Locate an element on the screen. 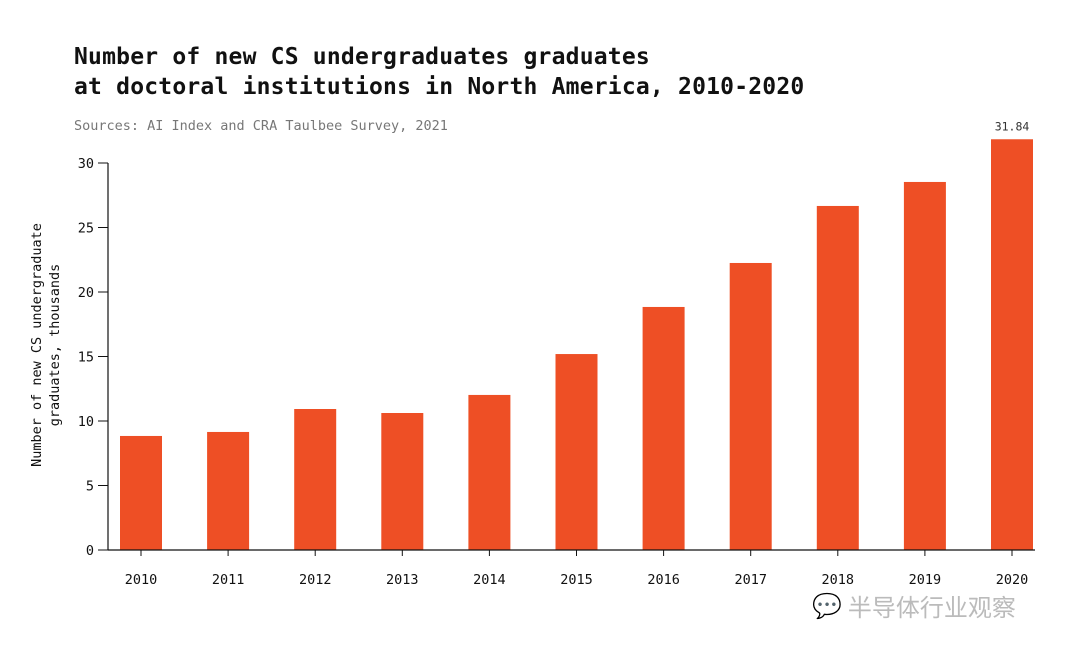  bar-2014 is located at coordinates (489, 472).